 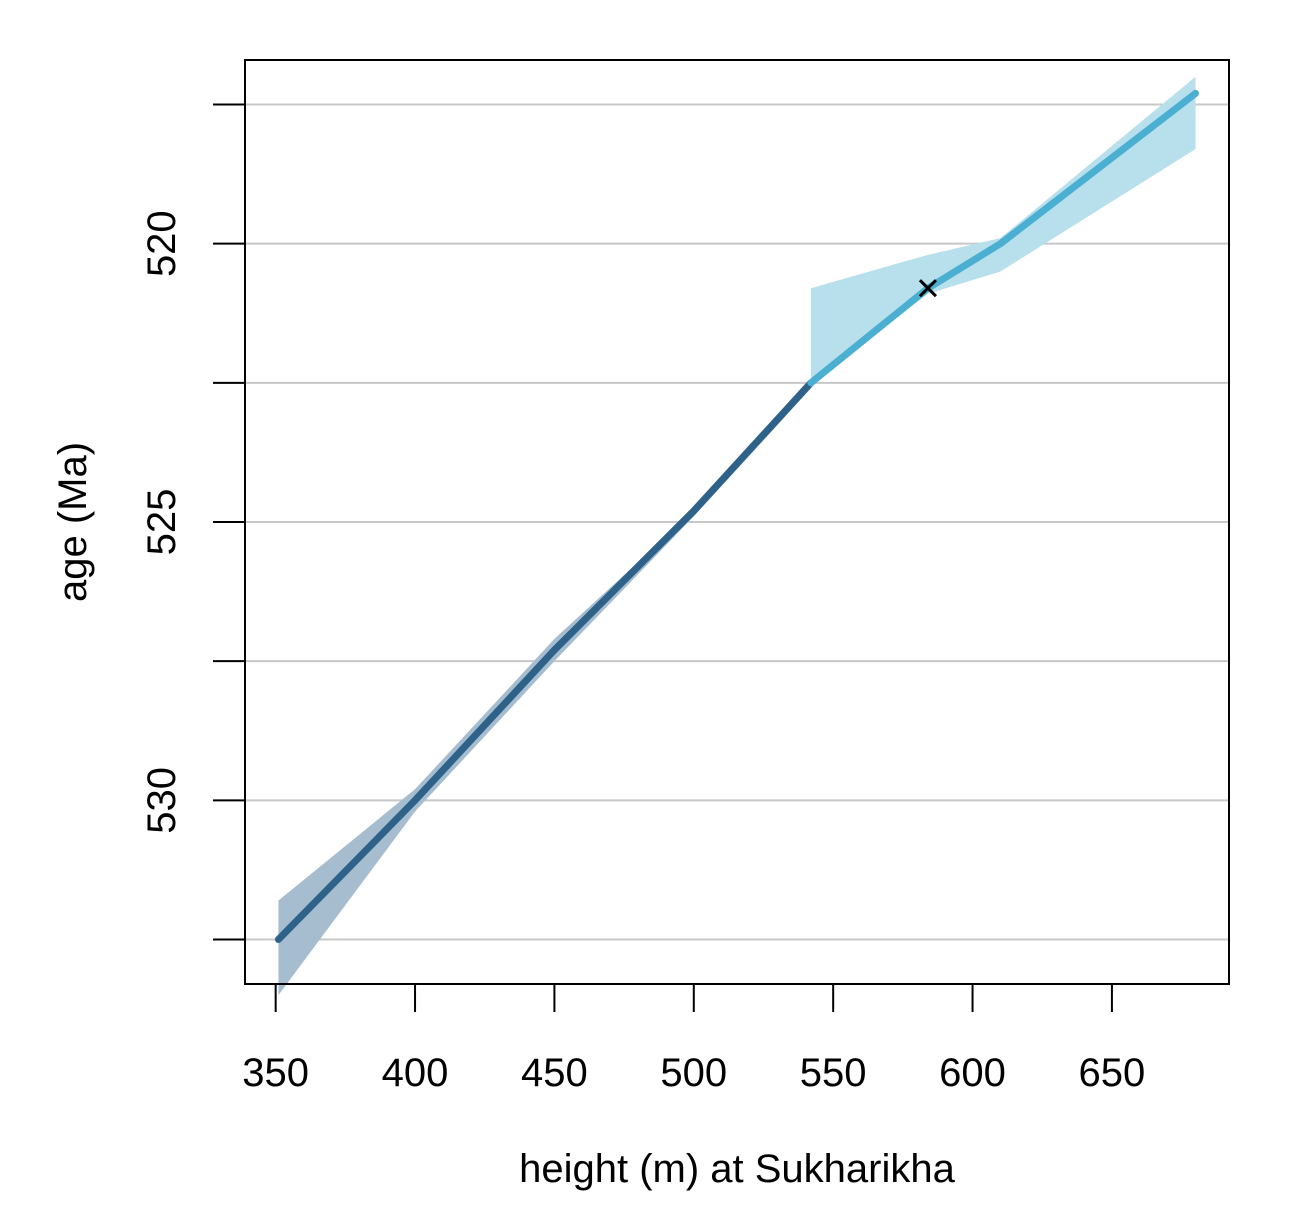 I want to click on x-tick-label: 450, so click(x=554, y=1073).